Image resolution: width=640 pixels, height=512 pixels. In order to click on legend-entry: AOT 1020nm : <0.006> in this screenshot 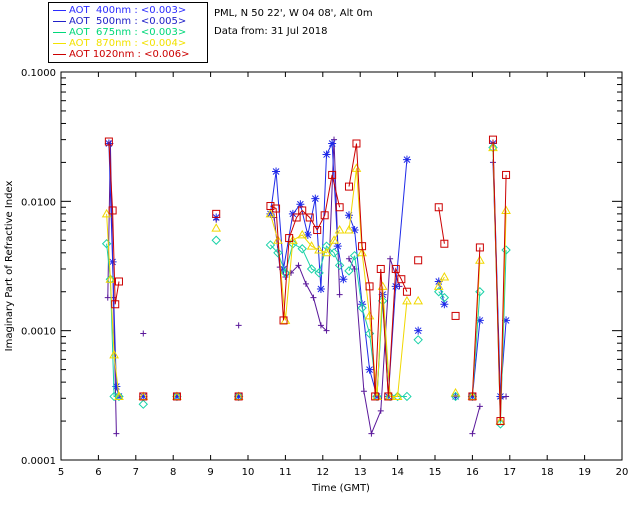, I will do `click(121, 54)`.